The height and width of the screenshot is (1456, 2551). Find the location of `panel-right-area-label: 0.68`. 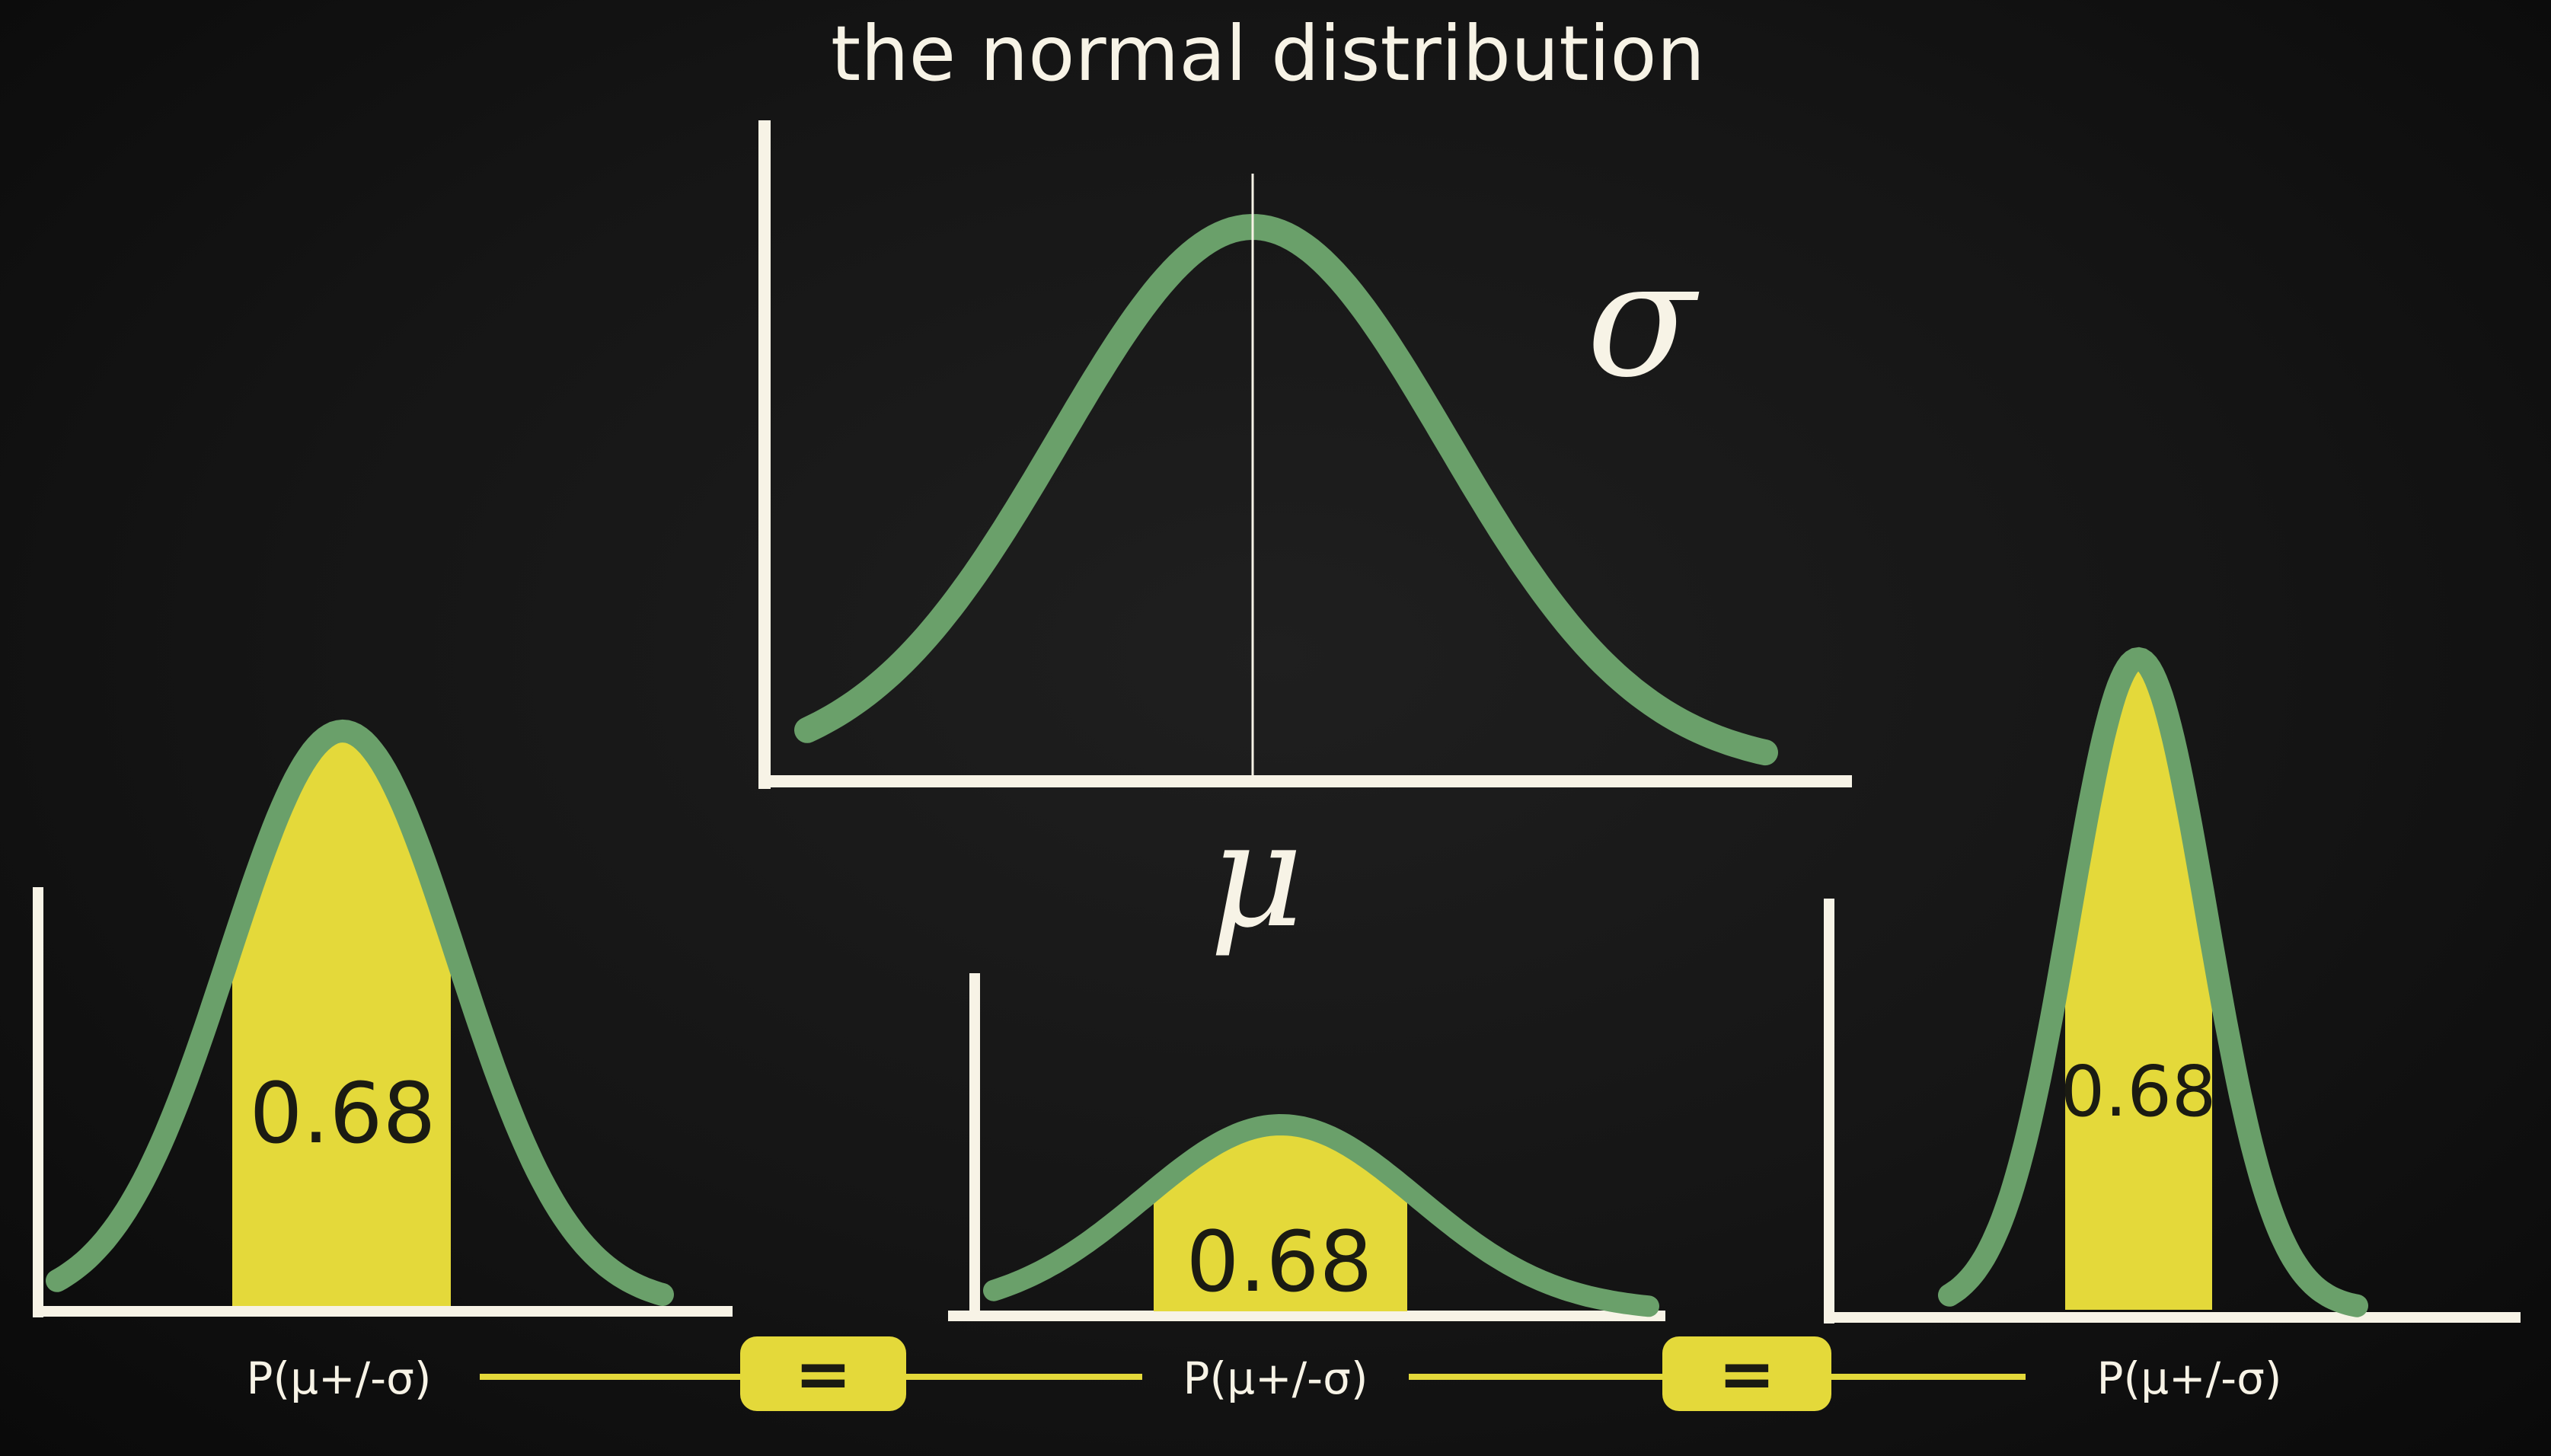

panel-right-area-label: 0.68 is located at coordinates (2139, 1091).